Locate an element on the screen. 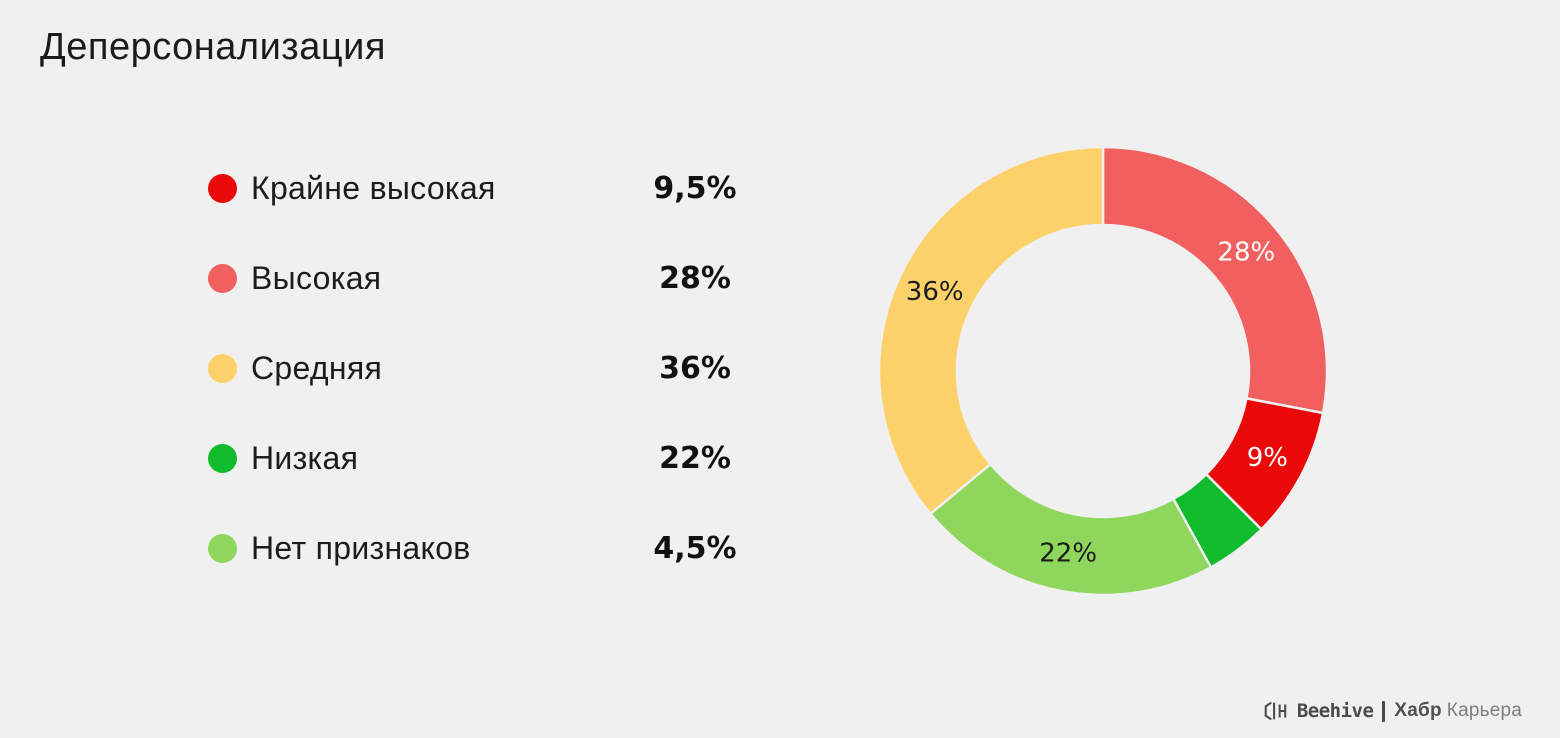  legend-item: Средняя 36% is located at coordinates (513, 368).